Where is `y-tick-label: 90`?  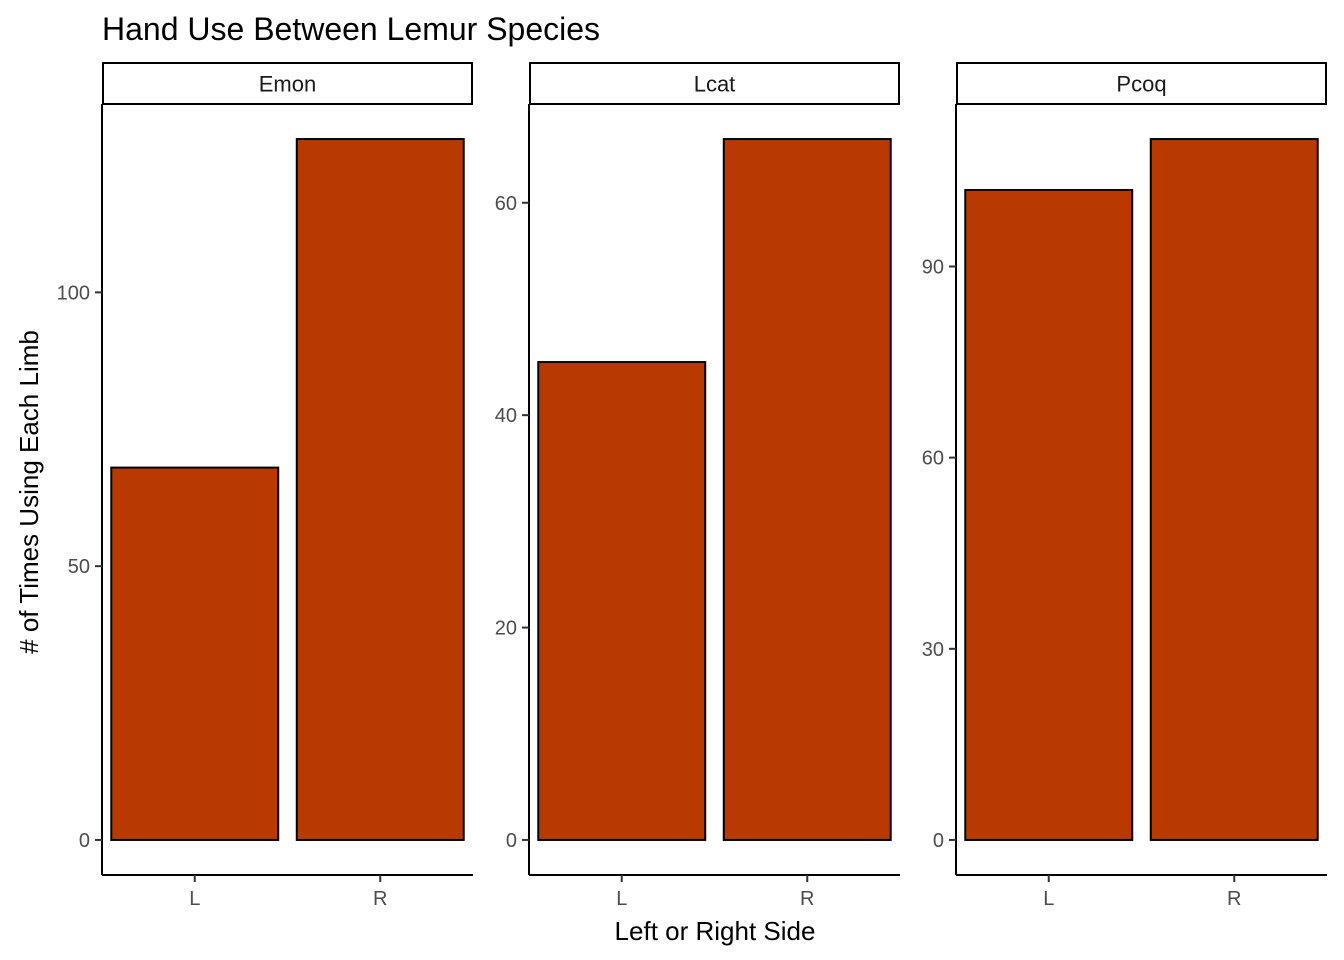
y-tick-label: 90 is located at coordinates (933, 267).